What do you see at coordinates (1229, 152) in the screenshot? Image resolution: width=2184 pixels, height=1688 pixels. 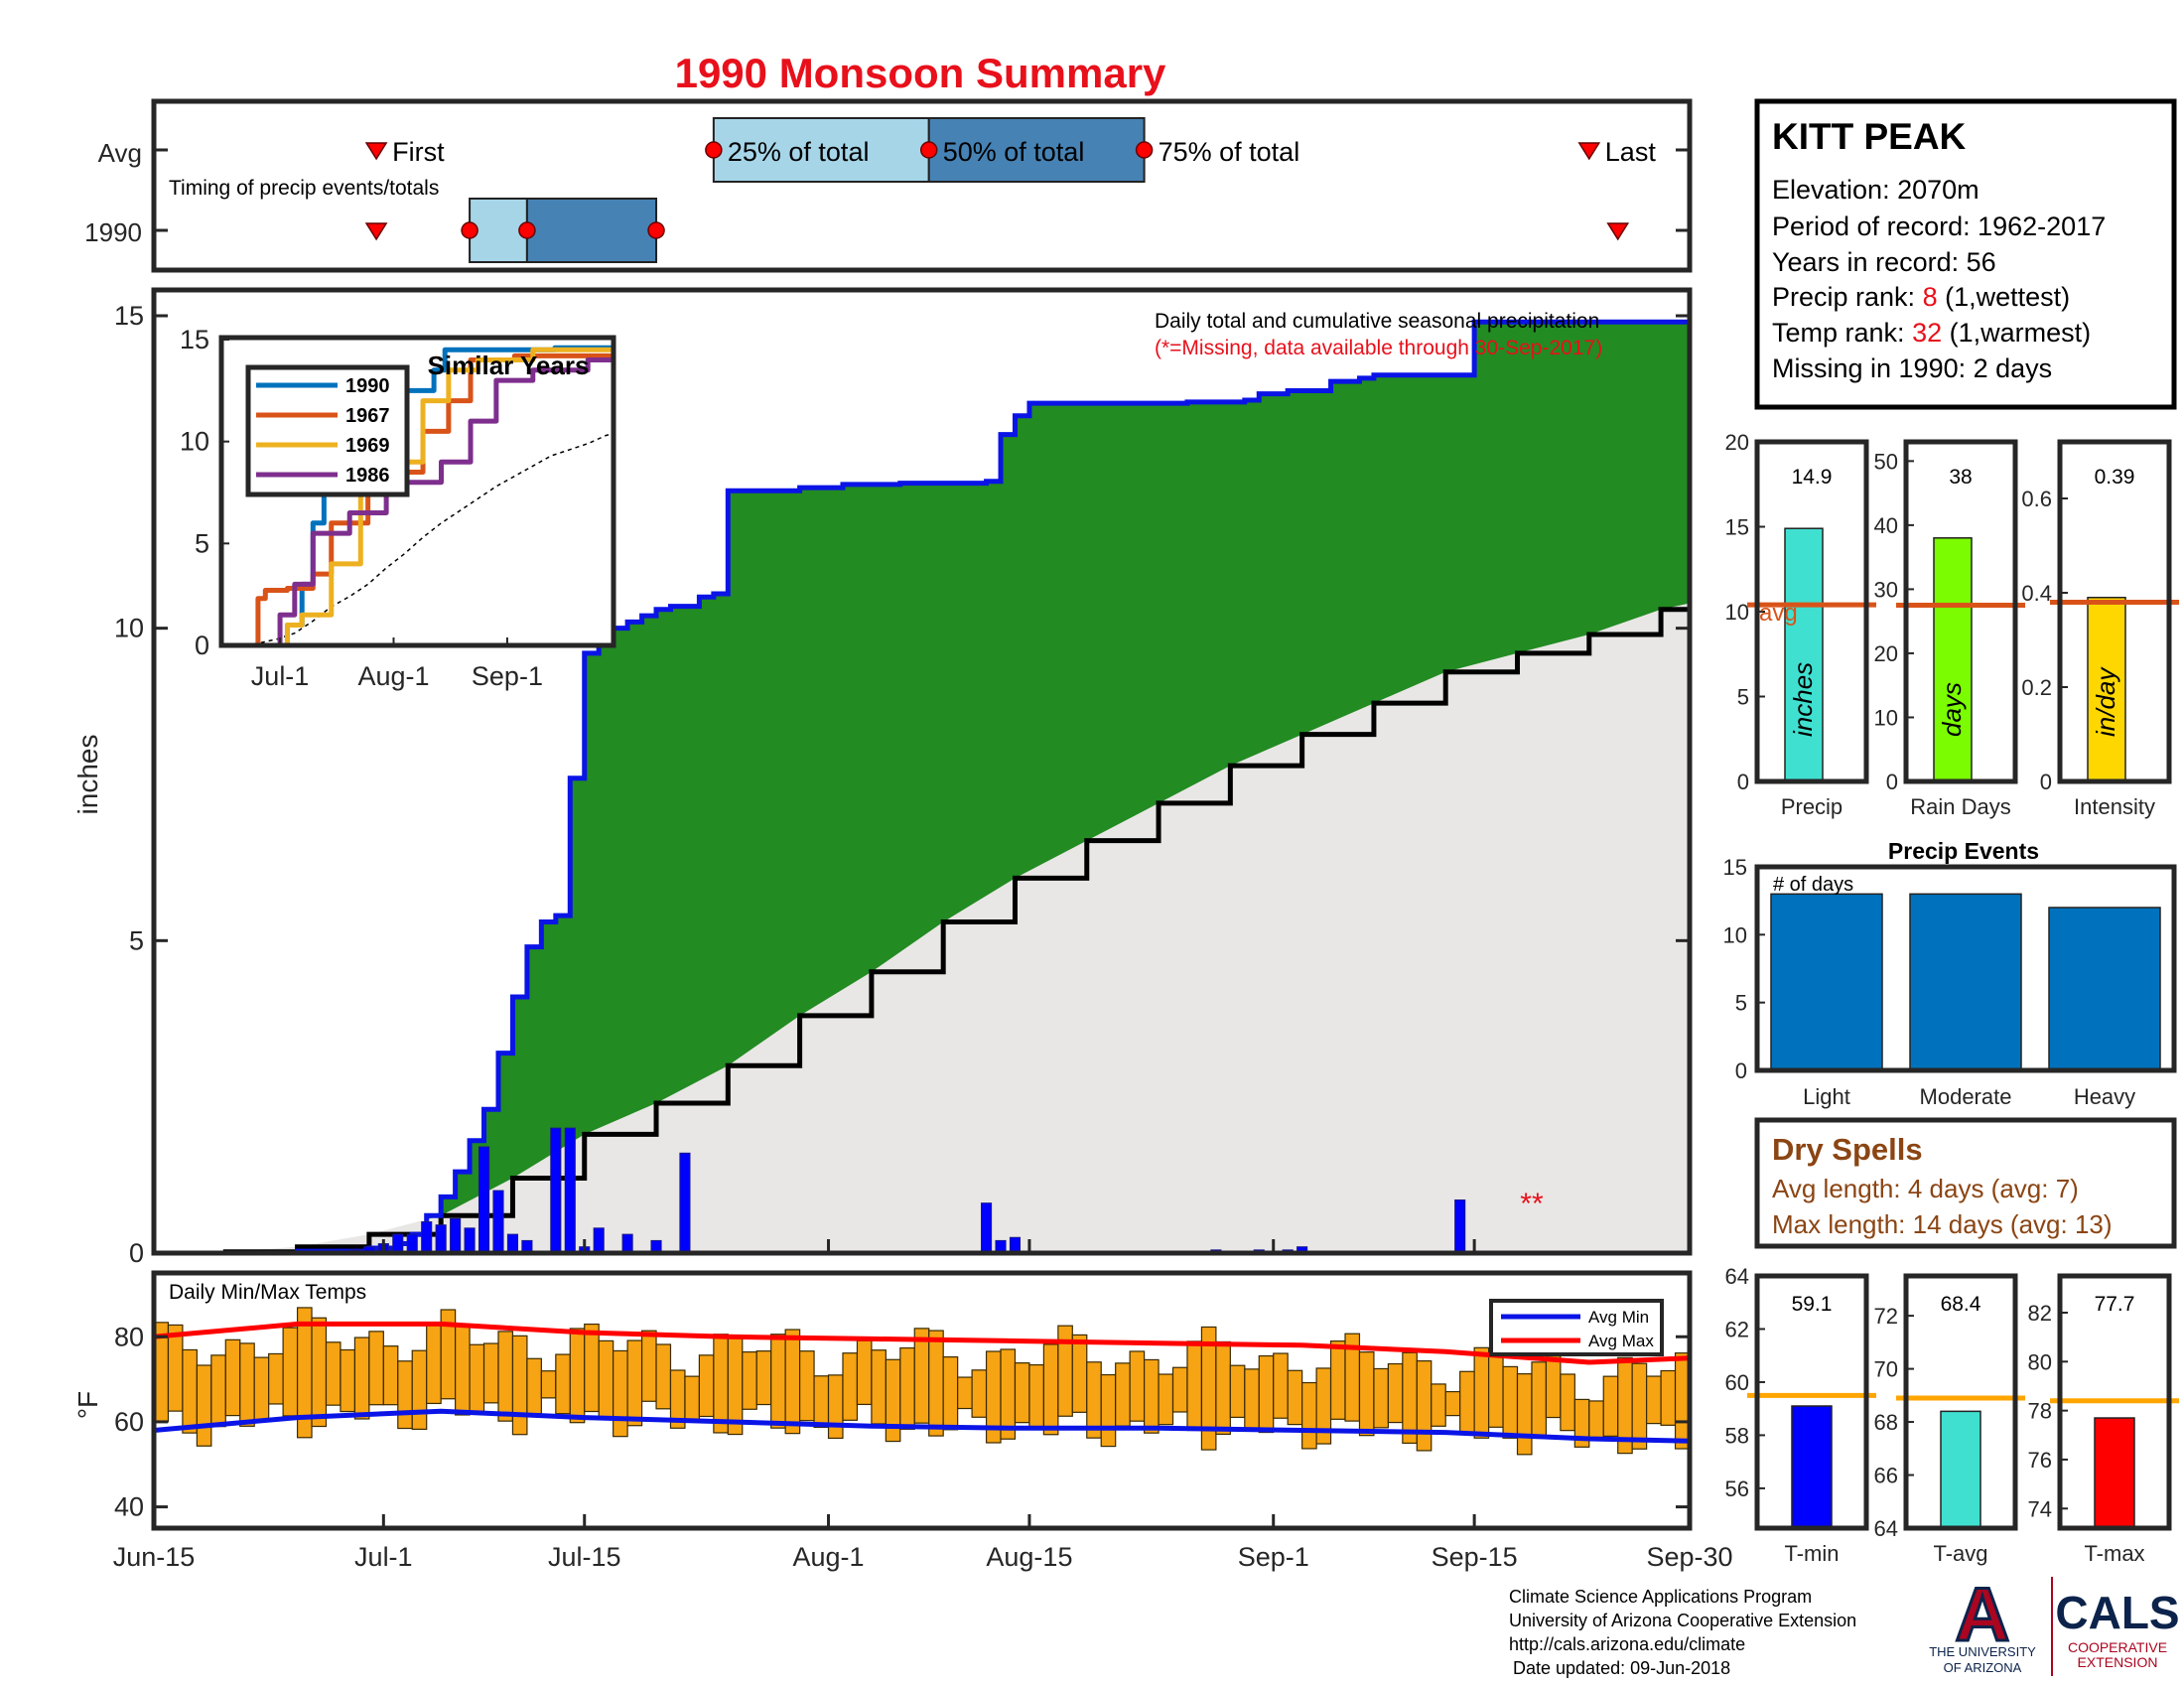 I see `p75-label: 75% of total` at bounding box center [1229, 152].